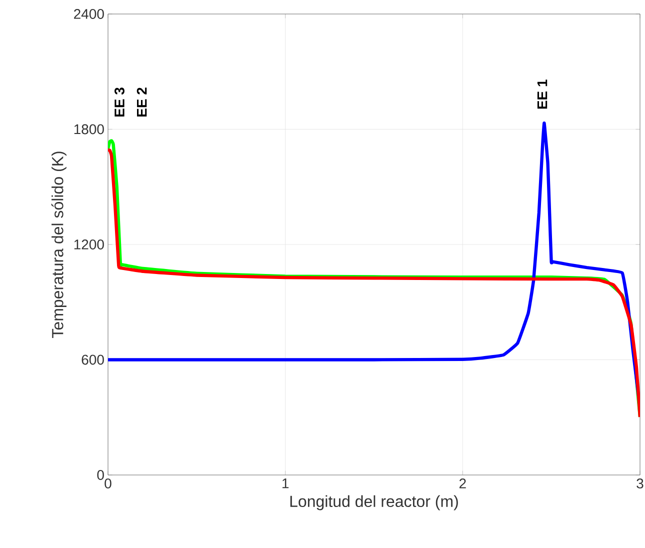  What do you see at coordinates (108, 483) in the screenshot?
I see `x-tick-label: 0` at bounding box center [108, 483].